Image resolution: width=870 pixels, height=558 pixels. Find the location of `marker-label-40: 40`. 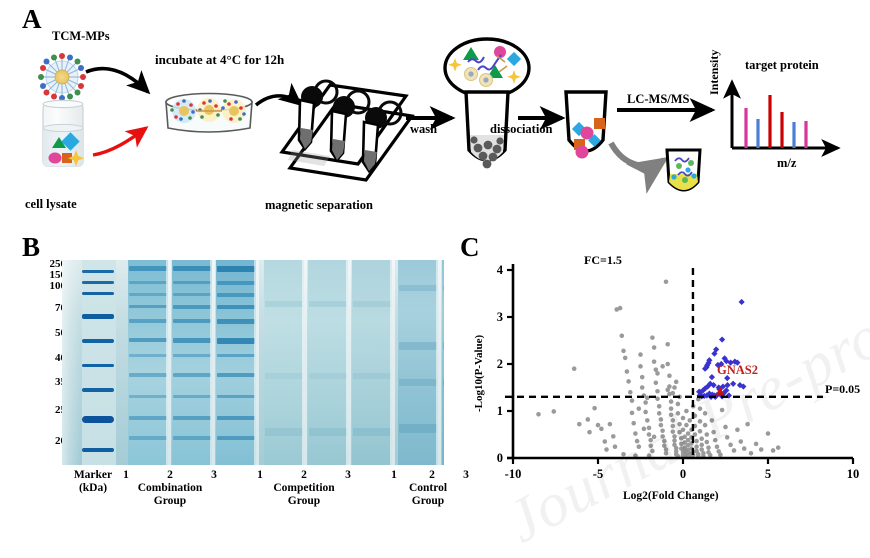

marker-label-40: 40 is located at coordinates (60, 358).